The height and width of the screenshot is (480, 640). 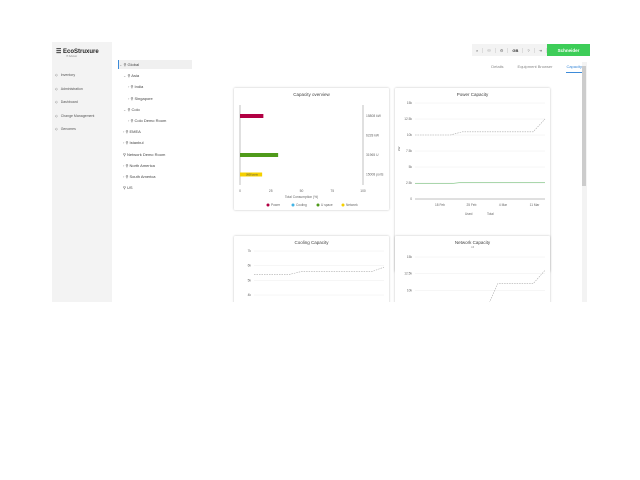 What do you see at coordinates (301, 197) in the screenshot?
I see `x-axis-label: Total Consumption (%)` at bounding box center [301, 197].